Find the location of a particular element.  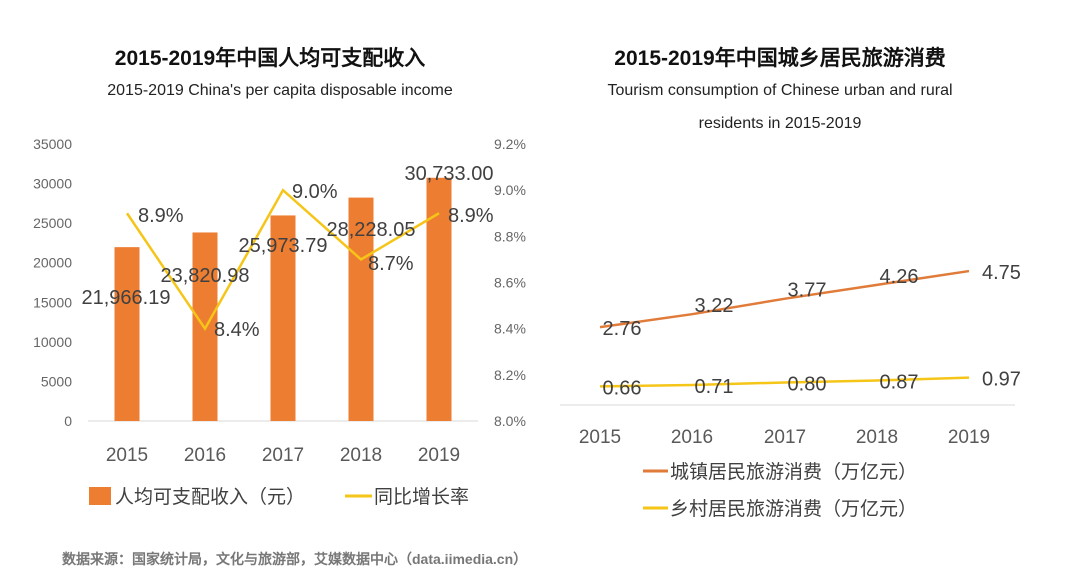

right-y-tick-label: 8.4% is located at coordinates (510, 329).